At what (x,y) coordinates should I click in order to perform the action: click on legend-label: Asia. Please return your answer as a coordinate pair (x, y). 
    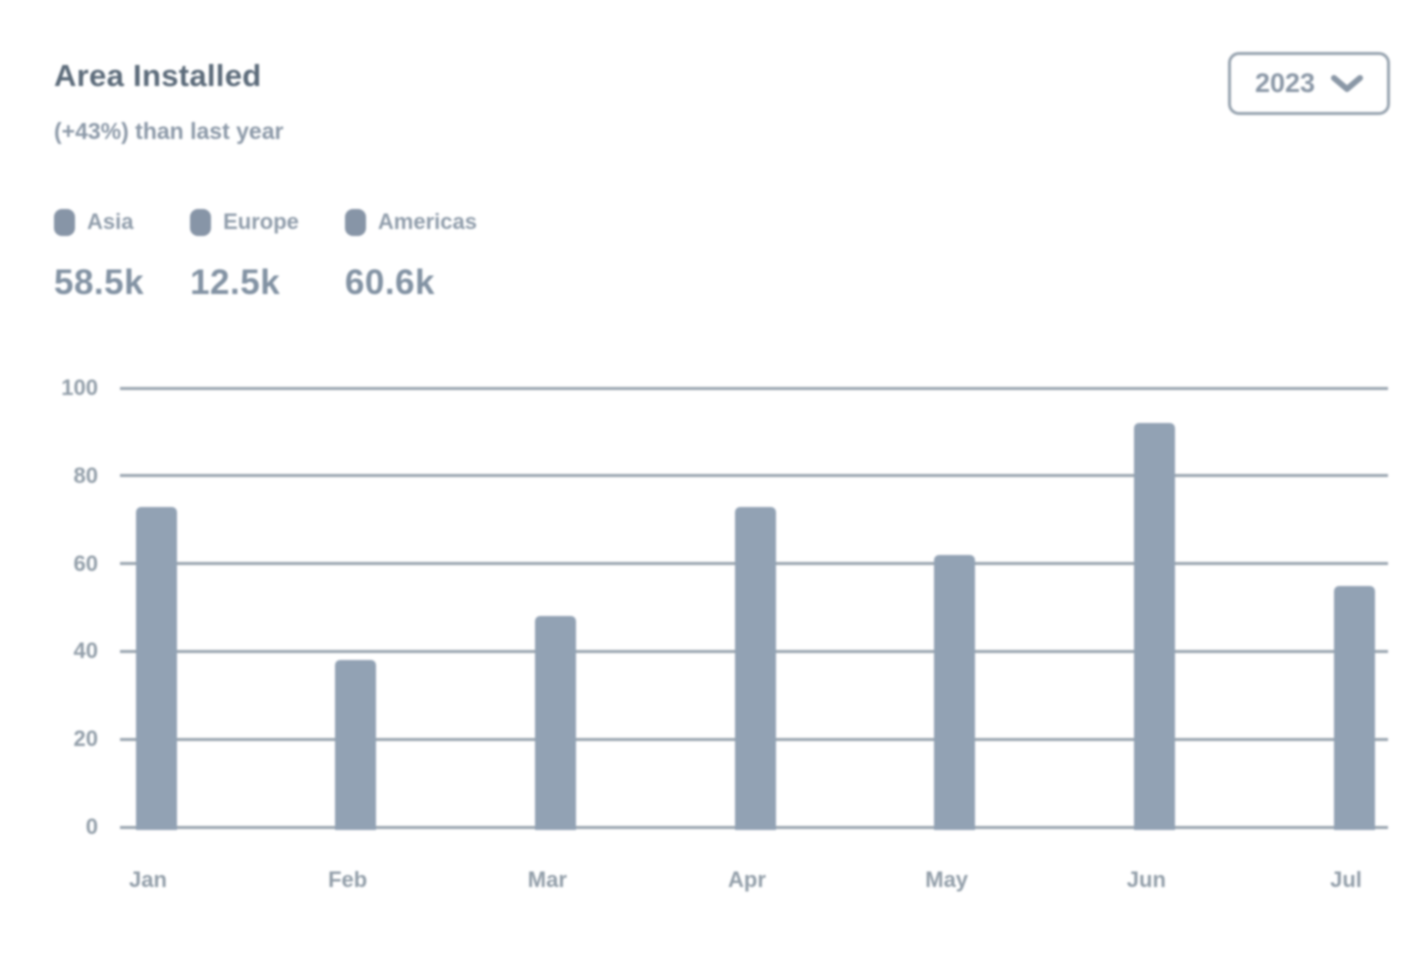
    Looking at the image, I should click on (110, 221).